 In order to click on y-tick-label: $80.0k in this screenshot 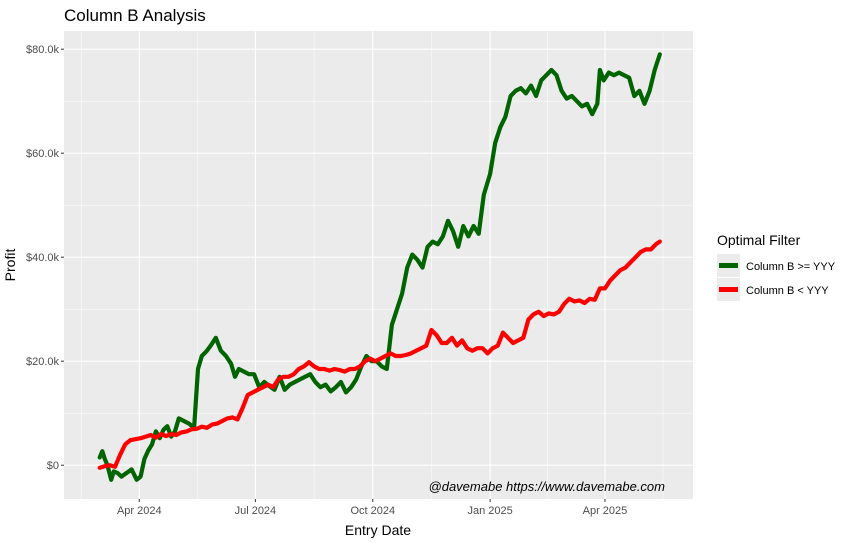, I will do `click(43, 50)`.